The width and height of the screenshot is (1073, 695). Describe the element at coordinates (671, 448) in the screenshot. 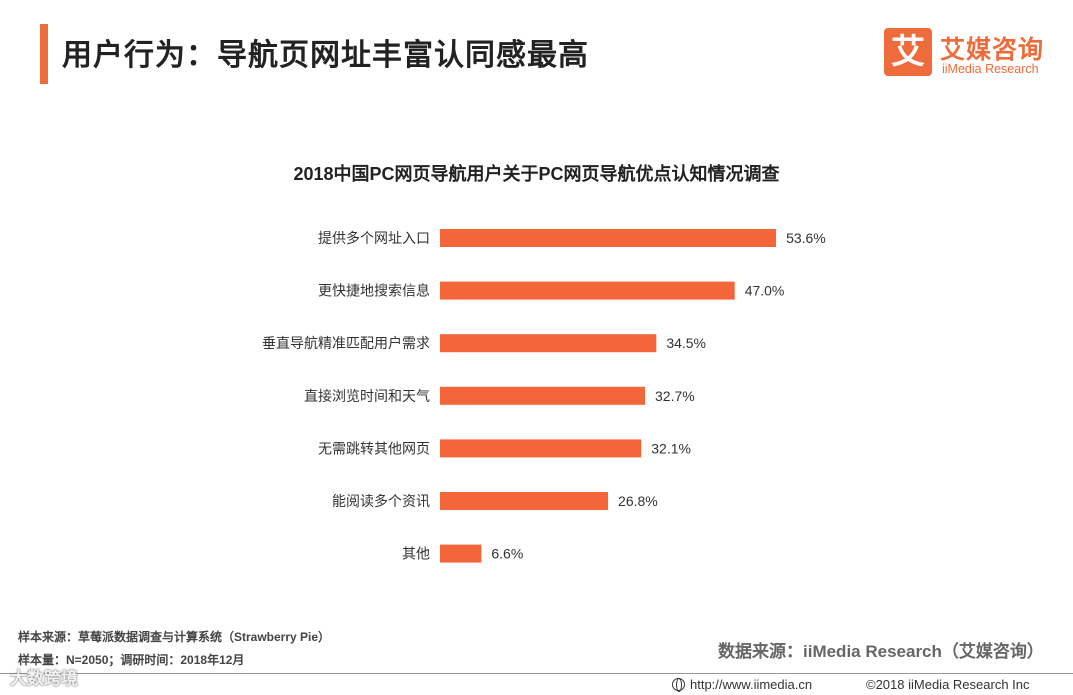

I see `value-label: 32.1%` at that location.